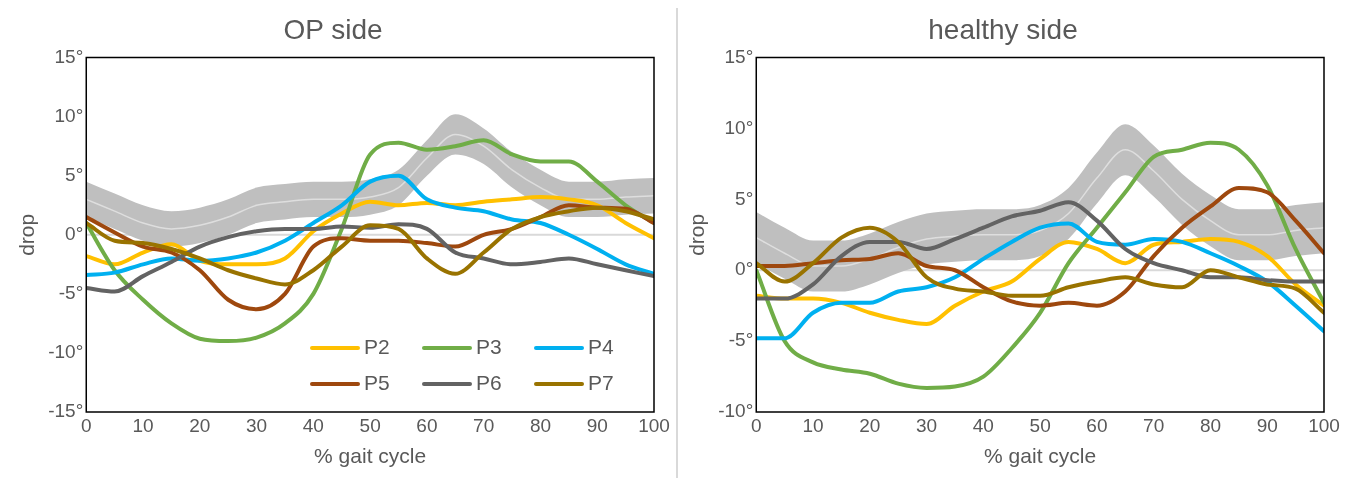 This screenshot has height=488, width=1356. Describe the element at coordinates (601, 382) in the screenshot. I see `legend-label: P7` at that location.